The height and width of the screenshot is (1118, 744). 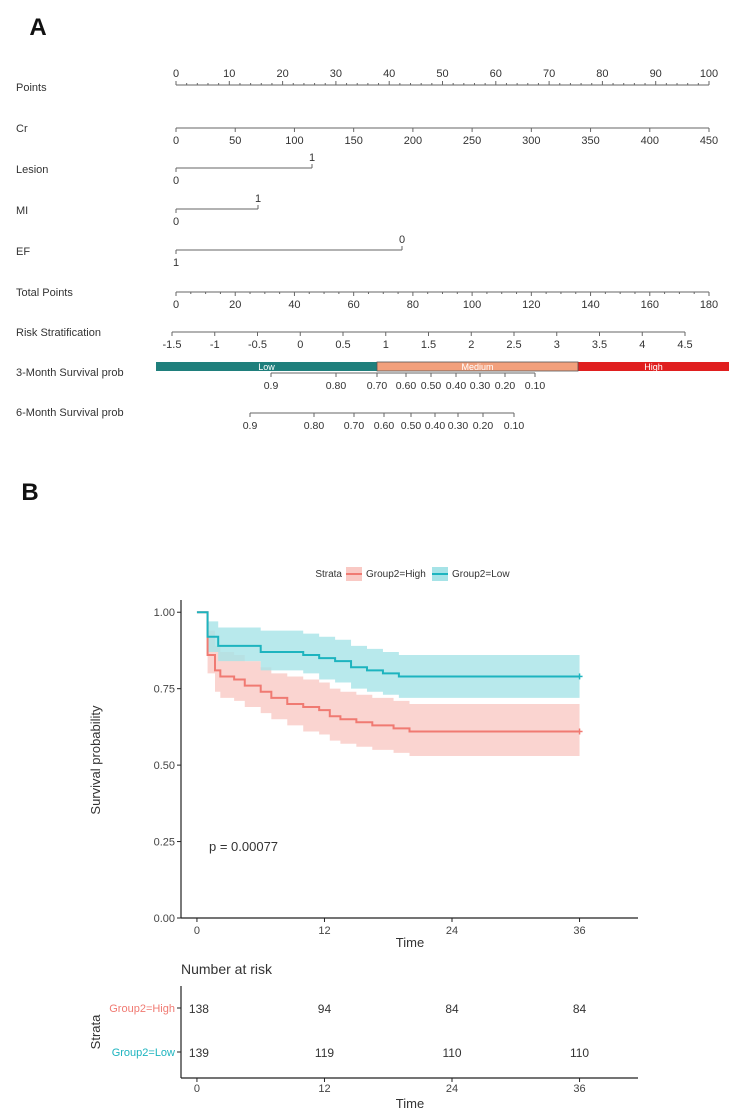 What do you see at coordinates (513, 345) in the screenshot?
I see `risk-tick-label: 2.5` at bounding box center [513, 345].